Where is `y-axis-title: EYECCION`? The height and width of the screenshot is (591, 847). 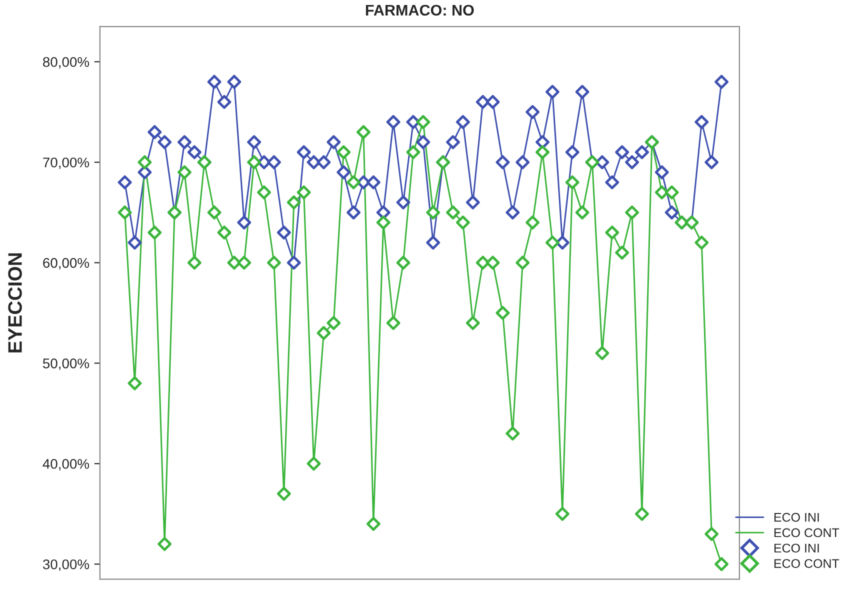
y-axis-title: EYECCION is located at coordinates (15, 302).